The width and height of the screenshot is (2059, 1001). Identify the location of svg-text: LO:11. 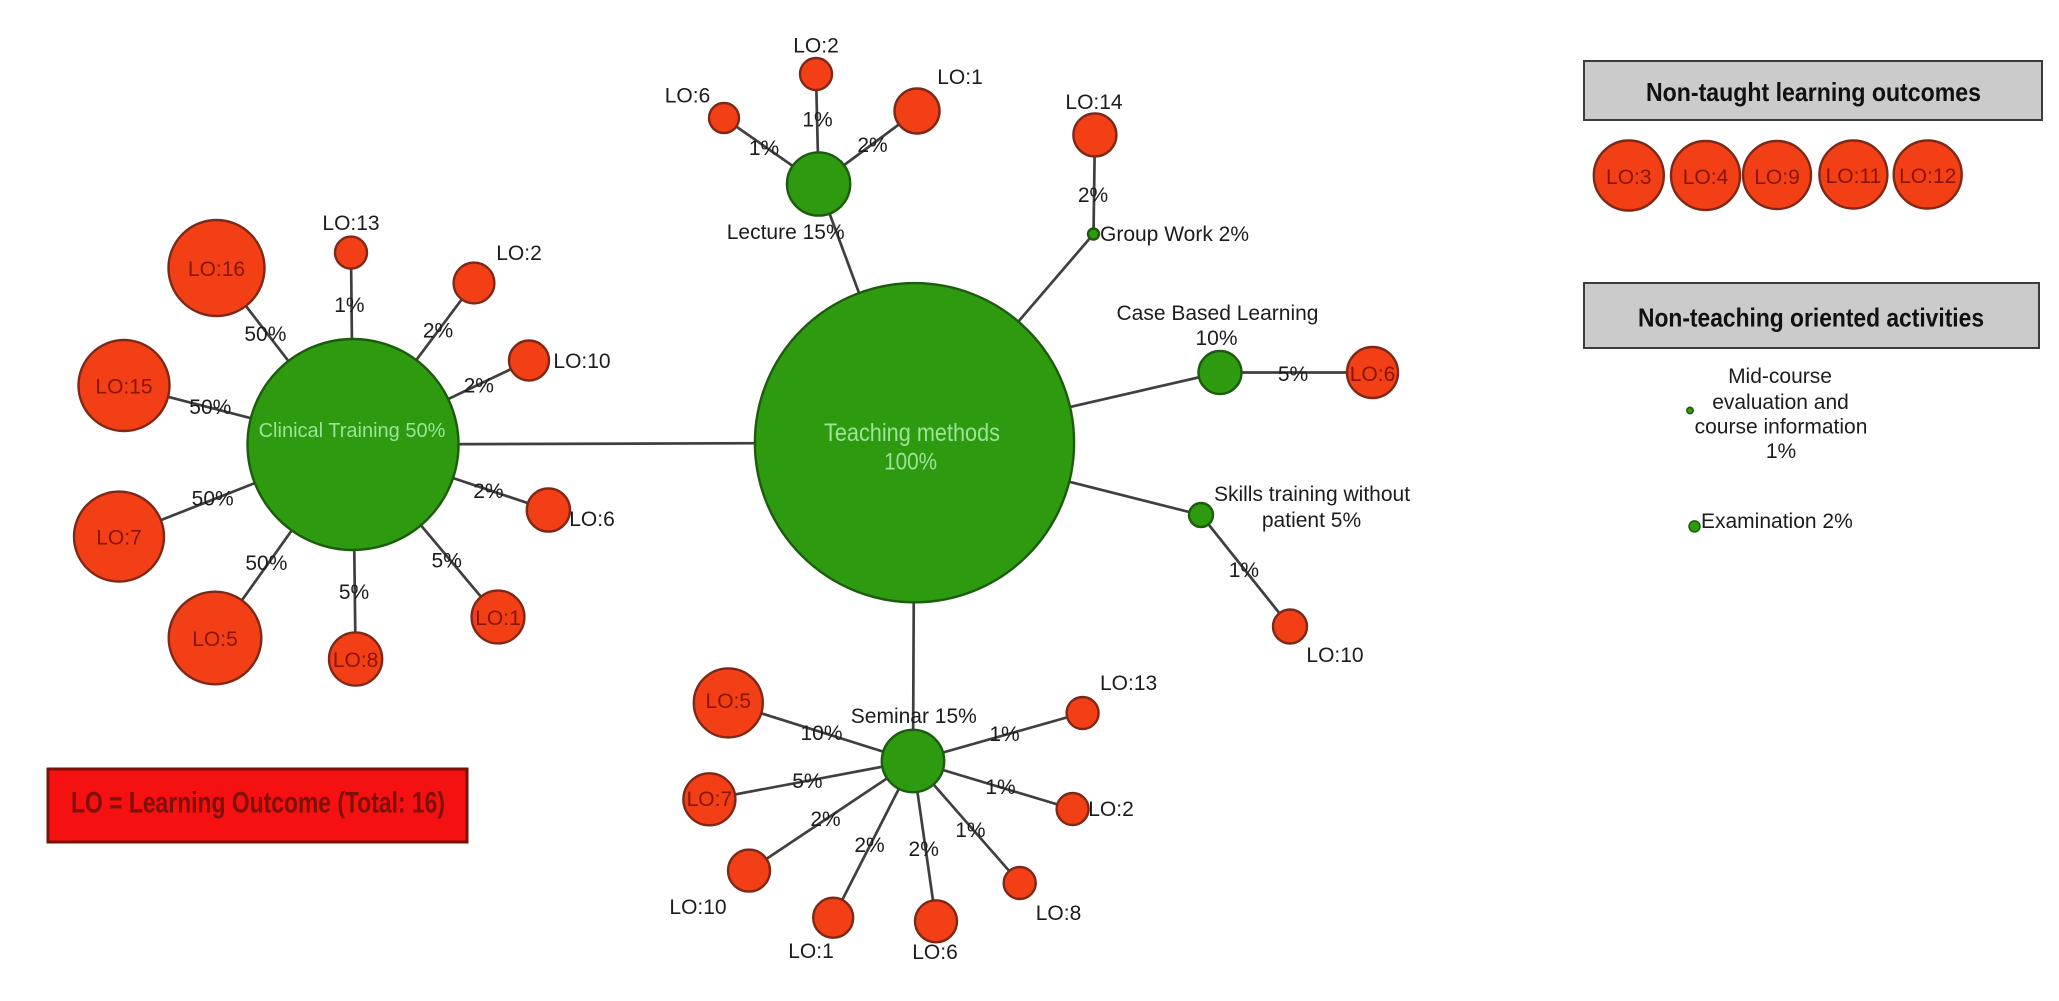
(1854, 176).